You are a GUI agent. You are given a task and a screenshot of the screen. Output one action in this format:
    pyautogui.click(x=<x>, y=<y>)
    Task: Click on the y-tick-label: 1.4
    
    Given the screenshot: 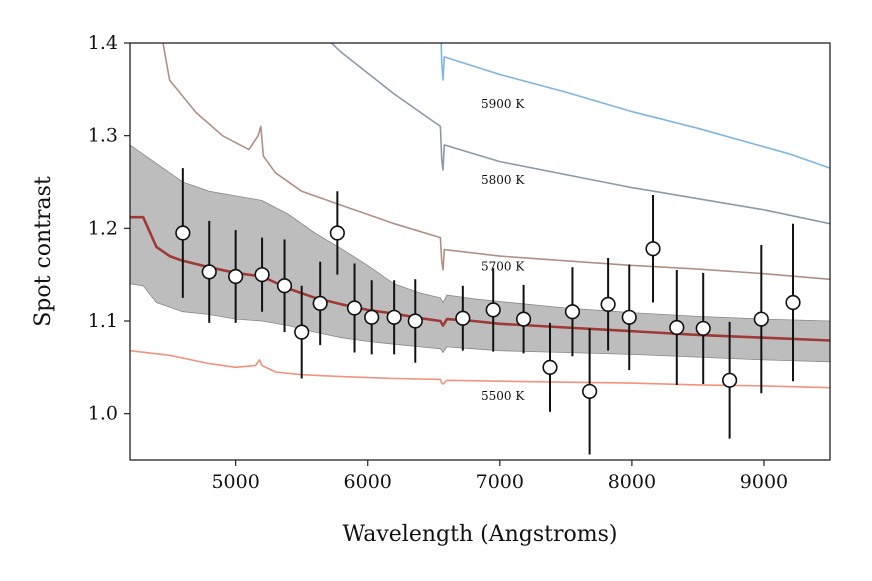 What is the action you would take?
    pyautogui.click(x=103, y=43)
    